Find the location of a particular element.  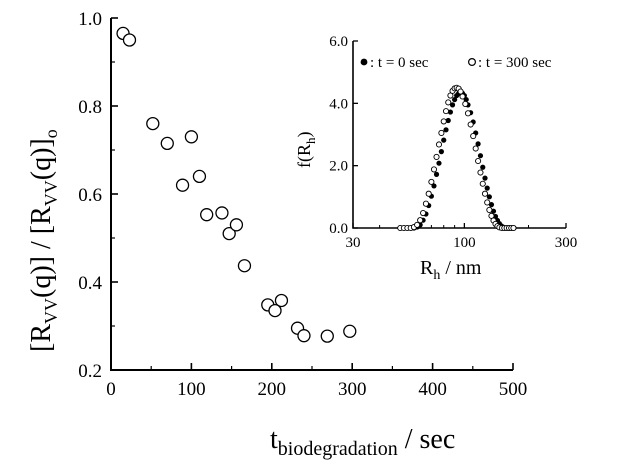

inset-x-axis: 30 100 300 is located at coordinates (462, 237).